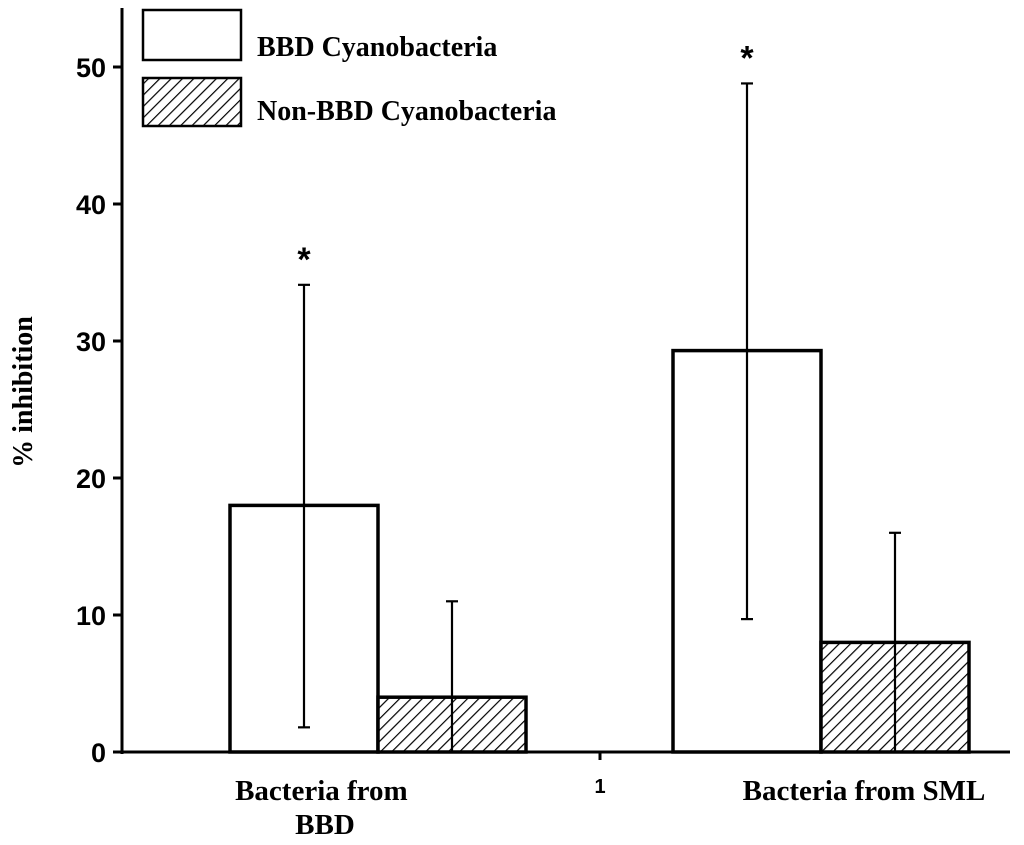  What do you see at coordinates (747, 58) in the screenshot?
I see `significance-marker-cat2: *` at bounding box center [747, 58].